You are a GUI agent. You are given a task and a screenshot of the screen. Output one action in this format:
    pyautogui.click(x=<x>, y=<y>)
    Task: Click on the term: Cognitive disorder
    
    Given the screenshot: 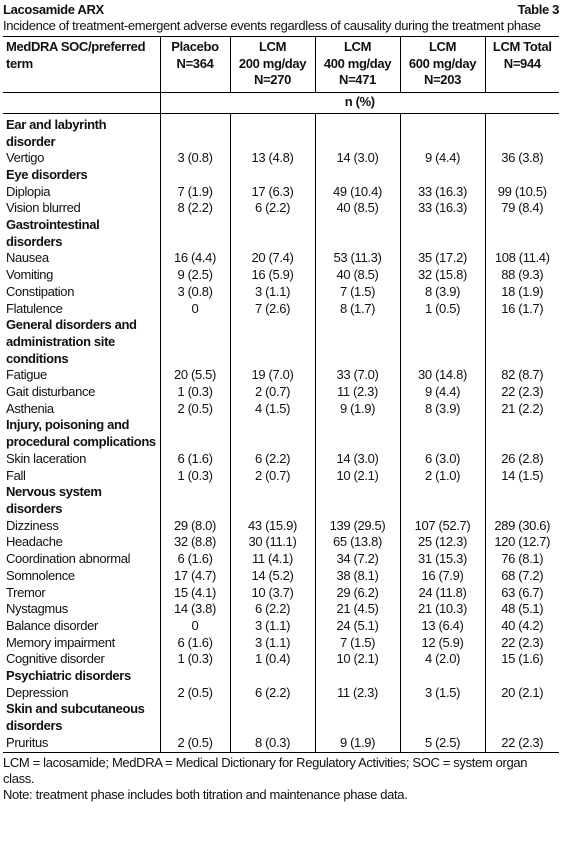 What is the action you would take?
    pyautogui.click(x=55, y=659)
    